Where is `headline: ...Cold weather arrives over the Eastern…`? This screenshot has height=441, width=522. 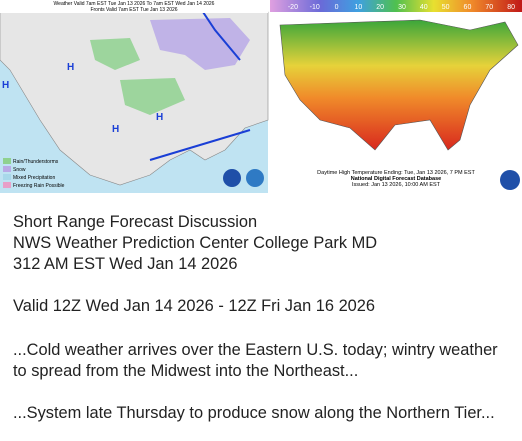
headline: ...Cold weather arrives over the Eastern… is located at coordinates (255, 360).